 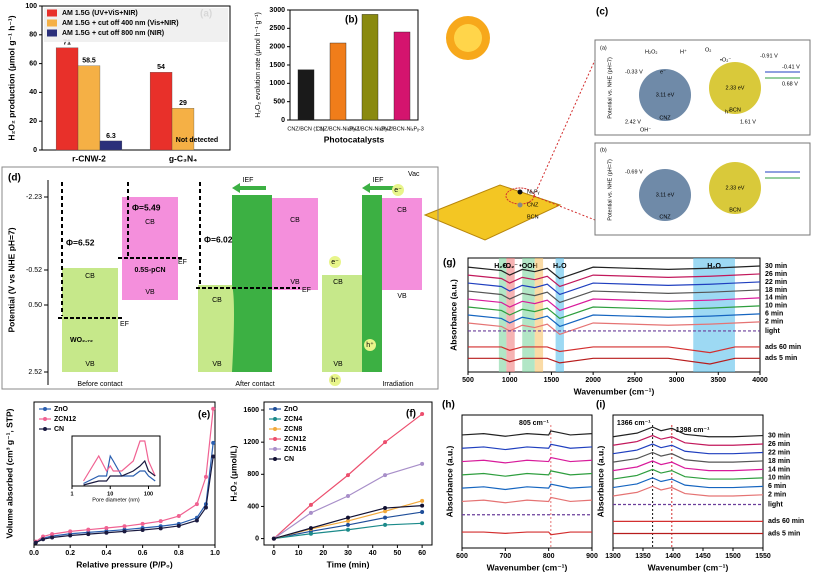 I want to click on x-tick-label: 1300, so click(x=613, y=556).